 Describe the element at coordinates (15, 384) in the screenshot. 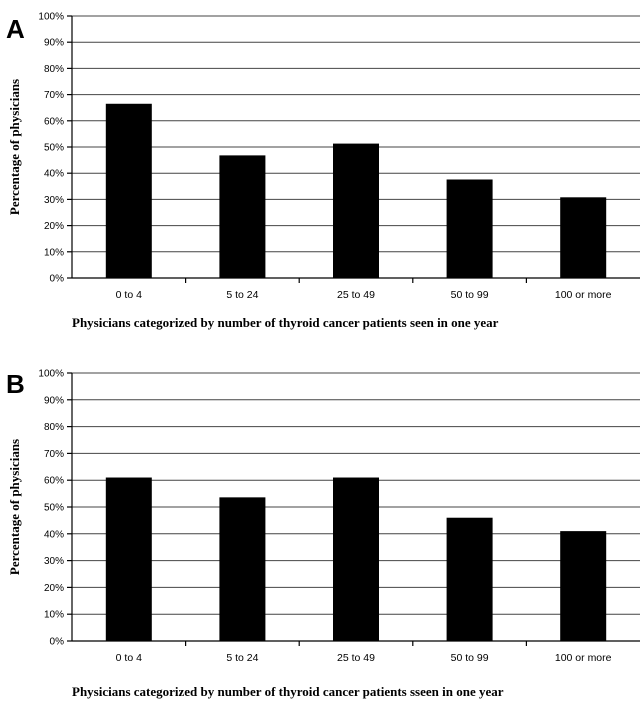

I see `panel-label: B` at that location.